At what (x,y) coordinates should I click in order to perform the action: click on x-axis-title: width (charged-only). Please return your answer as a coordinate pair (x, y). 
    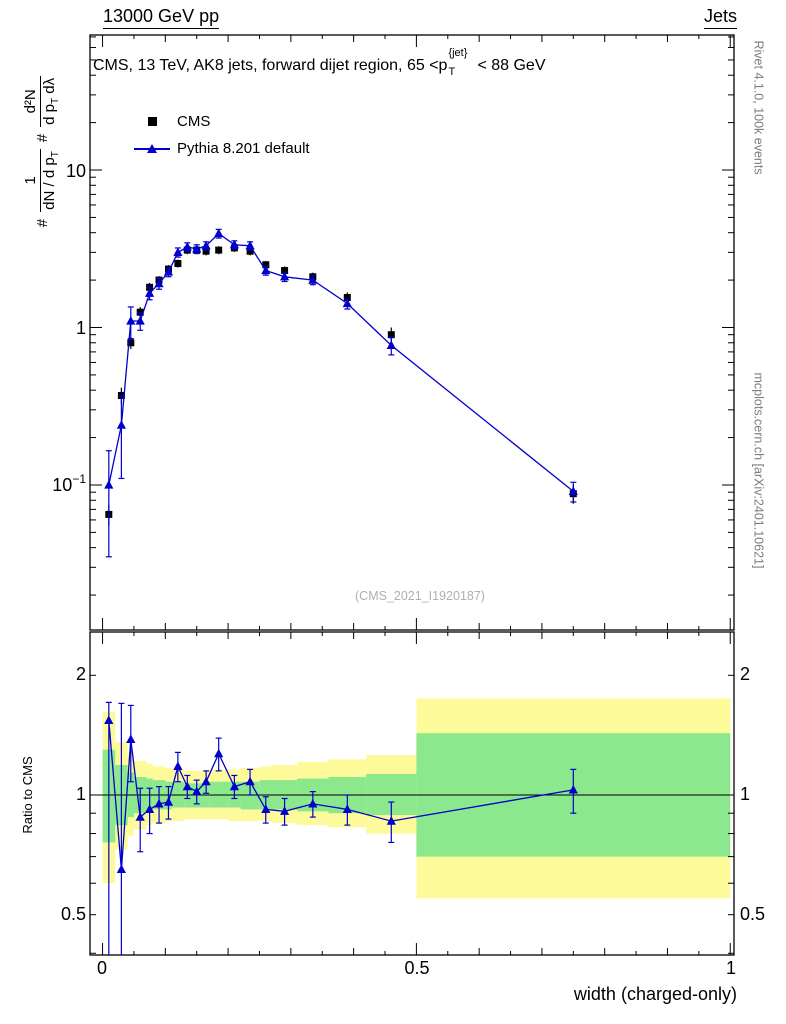
    Looking at the image, I should click on (655, 994).